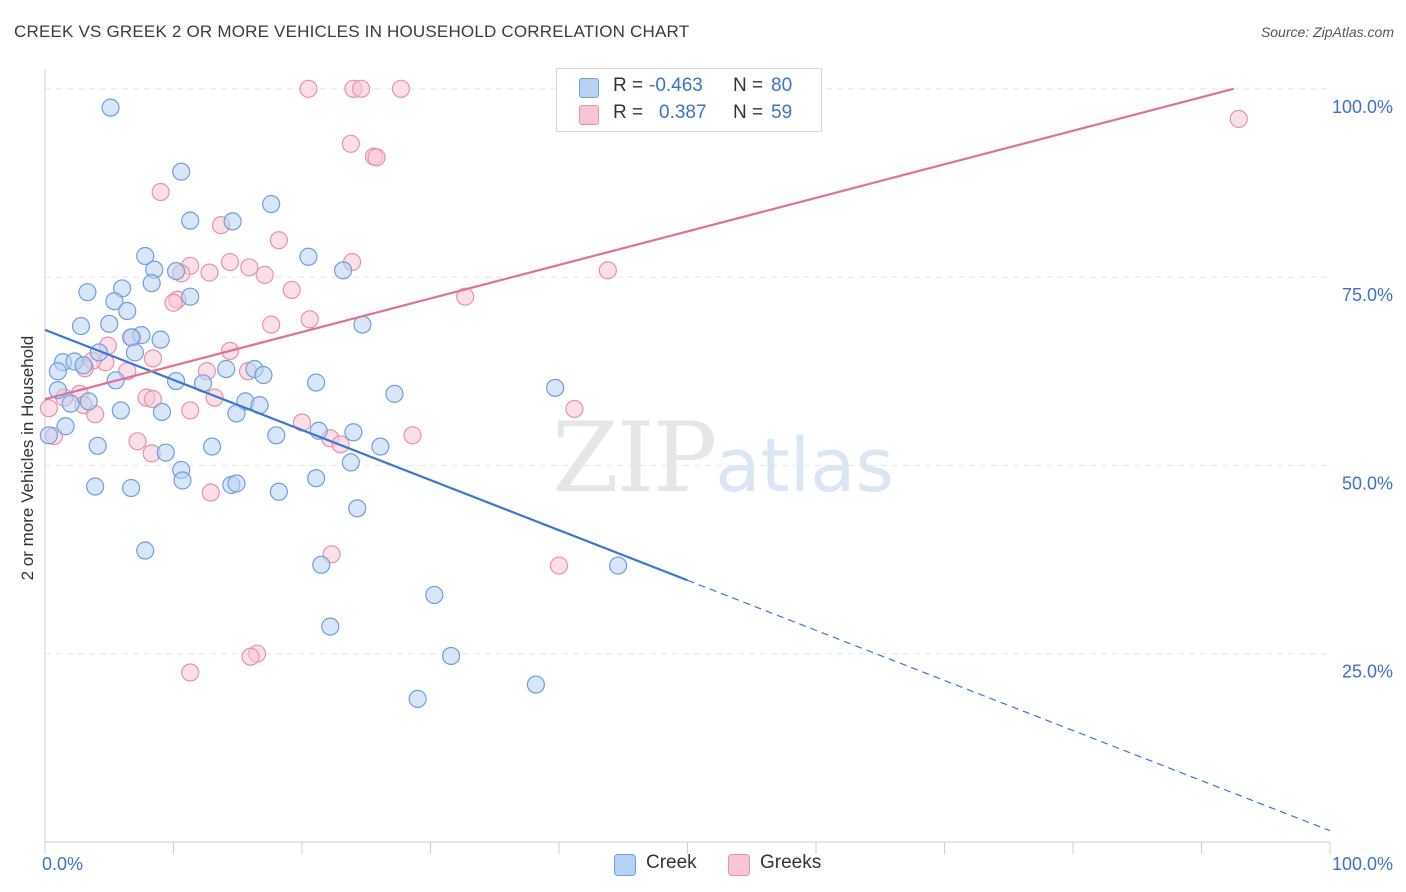 This screenshot has width=1406, height=892. I want to click on greeks-r-label: R =, so click(628, 112).